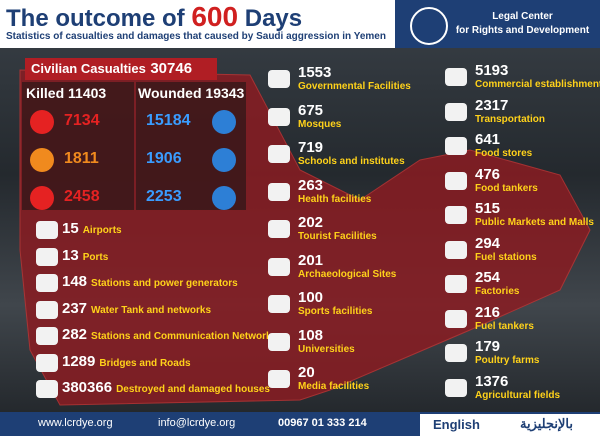 The width and height of the screenshot is (600, 436). What do you see at coordinates (492, 381) in the screenshot?
I see `stat-value: 1376` at bounding box center [492, 381].